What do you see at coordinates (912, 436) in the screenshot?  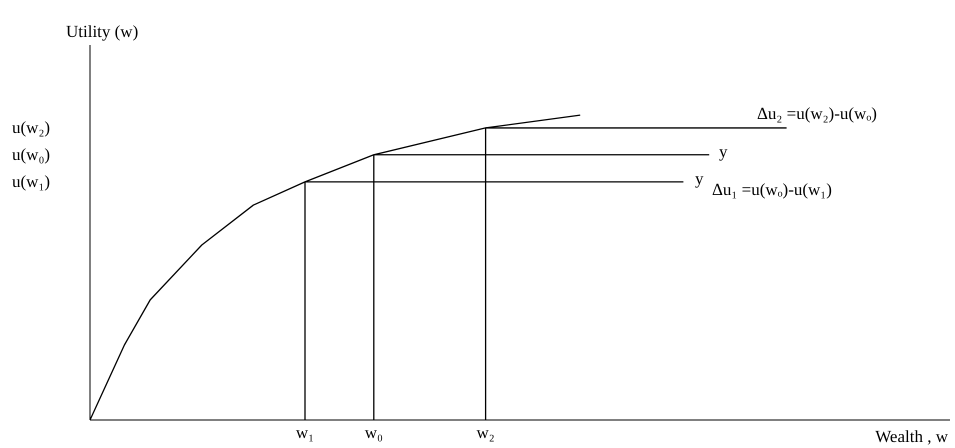 I see `x-axis-title: Wealth , w` at bounding box center [912, 436].